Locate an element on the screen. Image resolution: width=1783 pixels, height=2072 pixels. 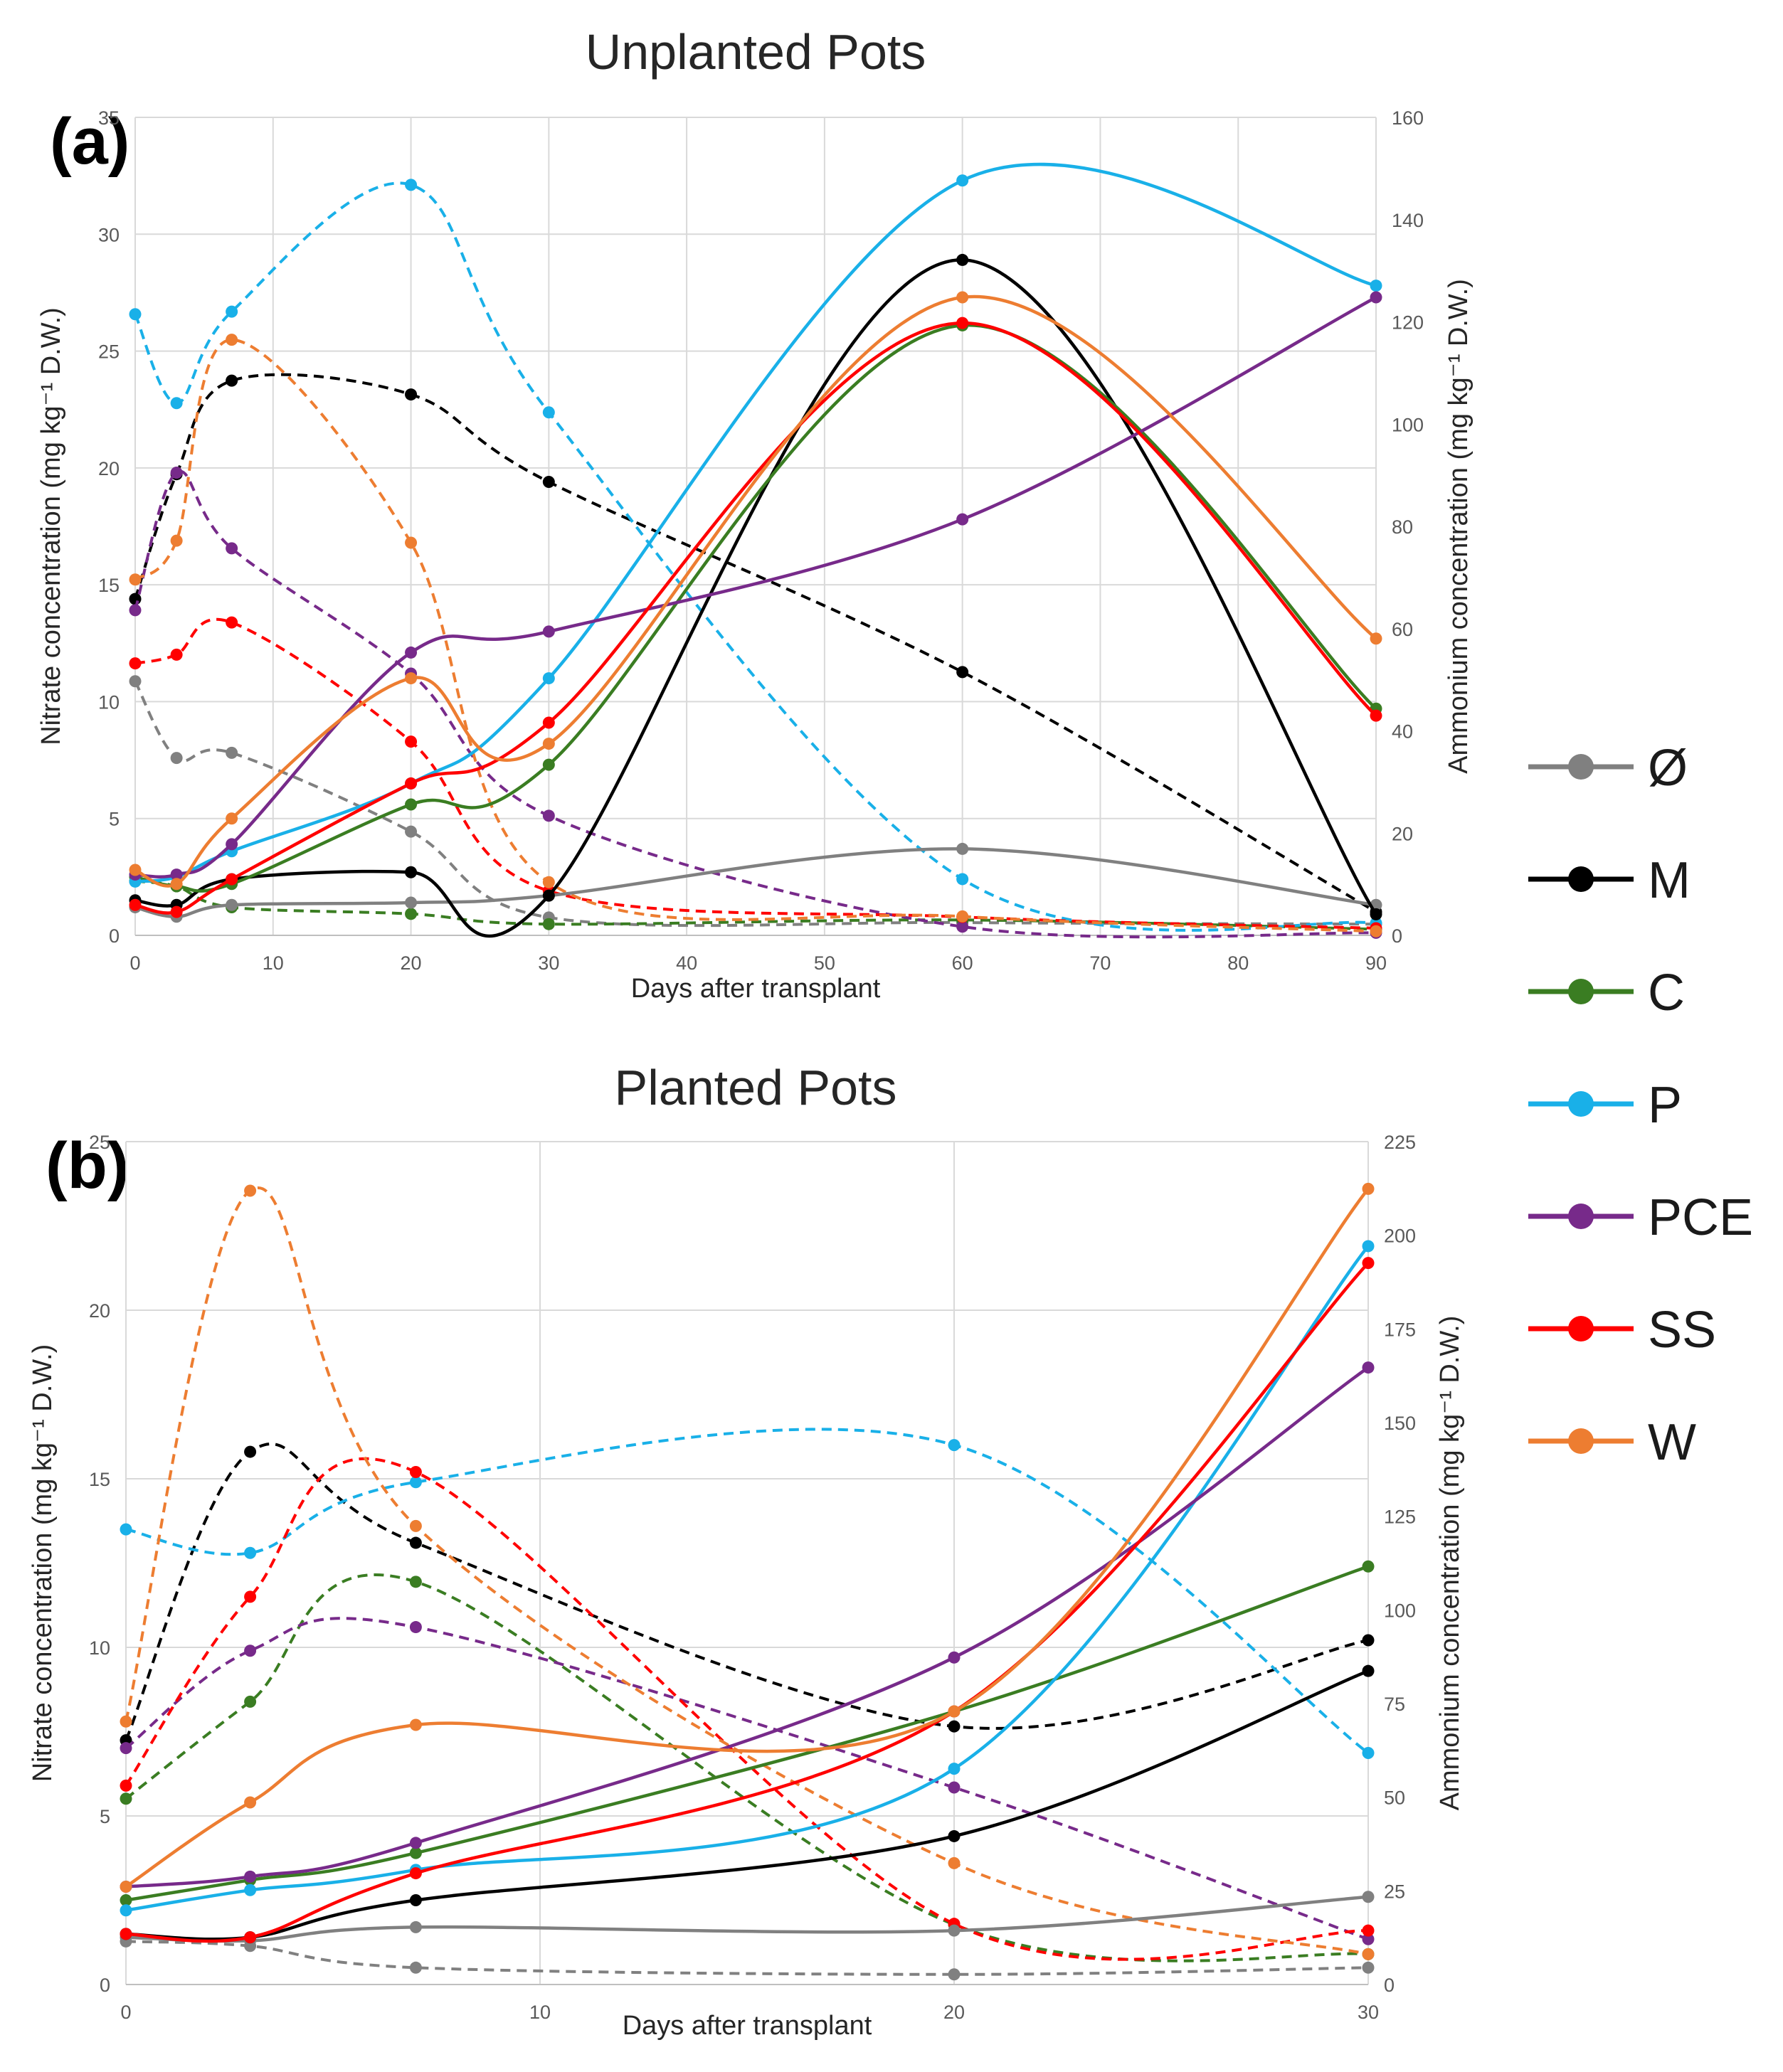
series-control is located at coordinates (747, 1958).